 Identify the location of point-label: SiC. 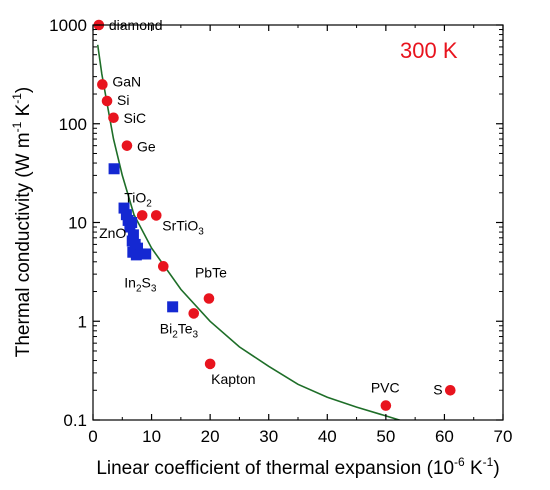
(135, 118).